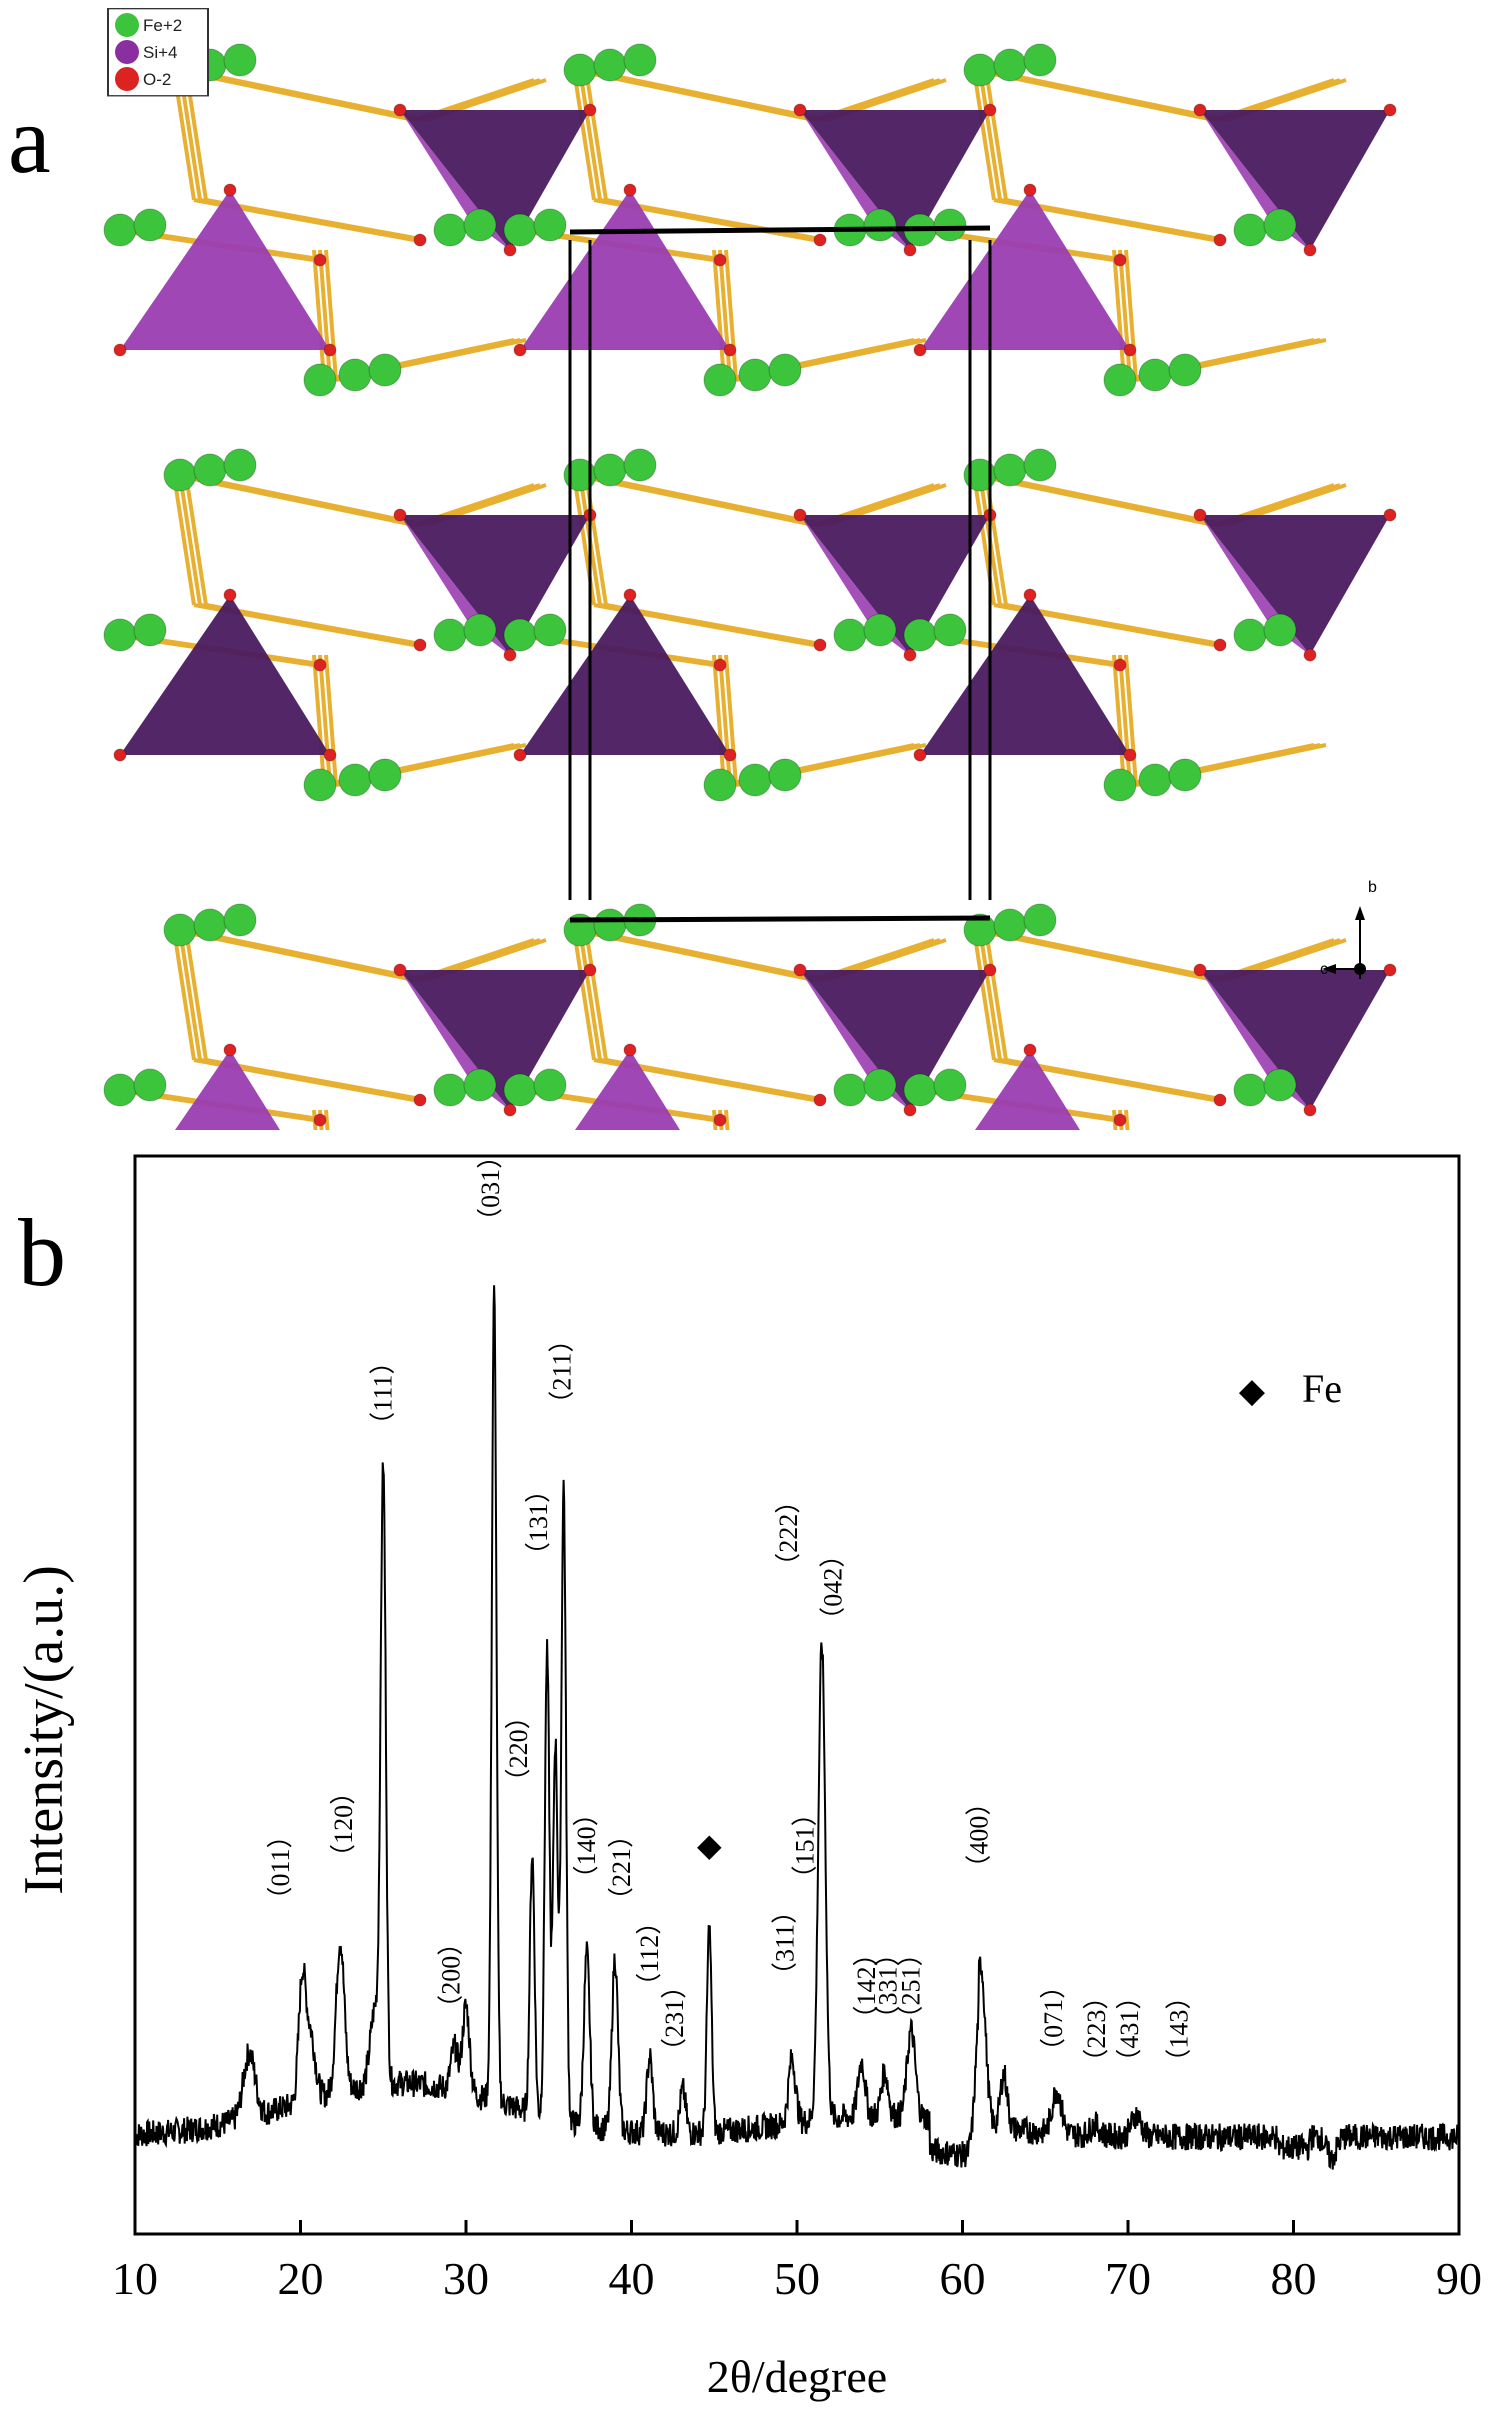  I want to click on peak-label: （220）, so click(518, 1748).